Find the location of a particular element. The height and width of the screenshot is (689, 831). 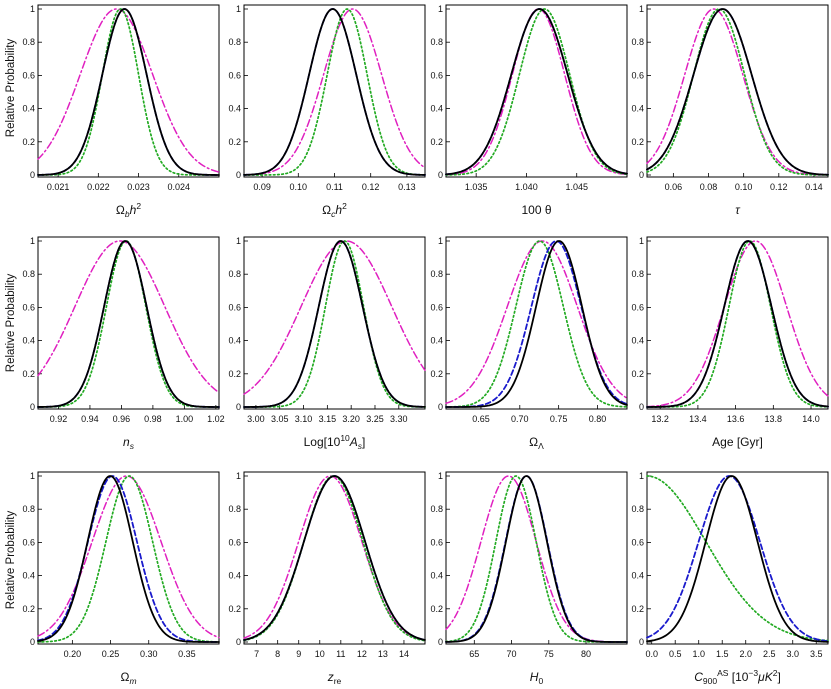

panel-7: 0 0.2 0.4 0.6 0.8 1 0.65 0.70 0.75 0.80 ΩΛ is located at coordinates (529, 343).